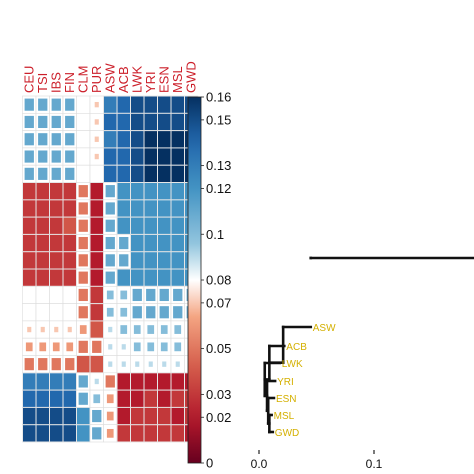 The image size is (474, 474). Describe the element at coordinates (209, 463) in the screenshot. I see `colorbar-tick-label: 0` at that location.